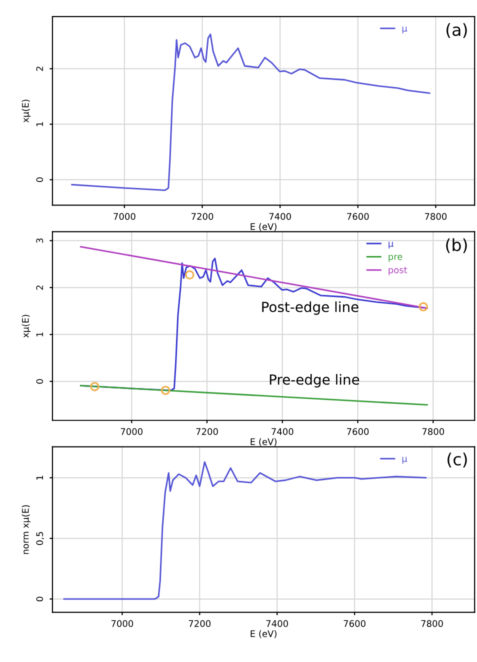  What do you see at coordinates (457, 460) in the screenshot?
I see `annotation: (c)` at bounding box center [457, 460].